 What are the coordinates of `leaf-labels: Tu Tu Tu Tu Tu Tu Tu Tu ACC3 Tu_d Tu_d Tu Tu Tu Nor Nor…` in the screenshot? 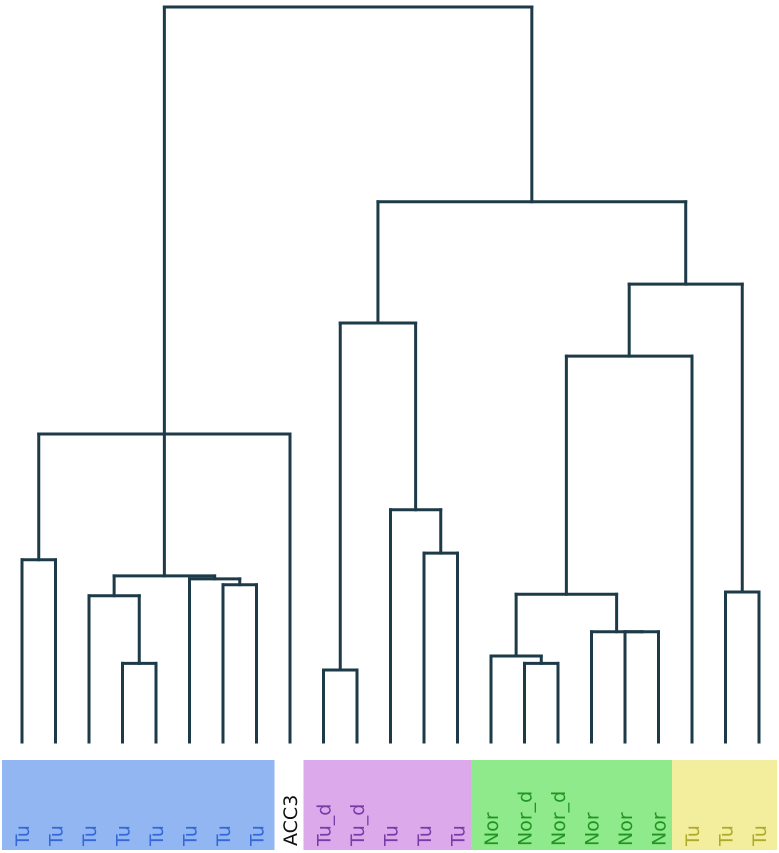 It's located at (391, 819).